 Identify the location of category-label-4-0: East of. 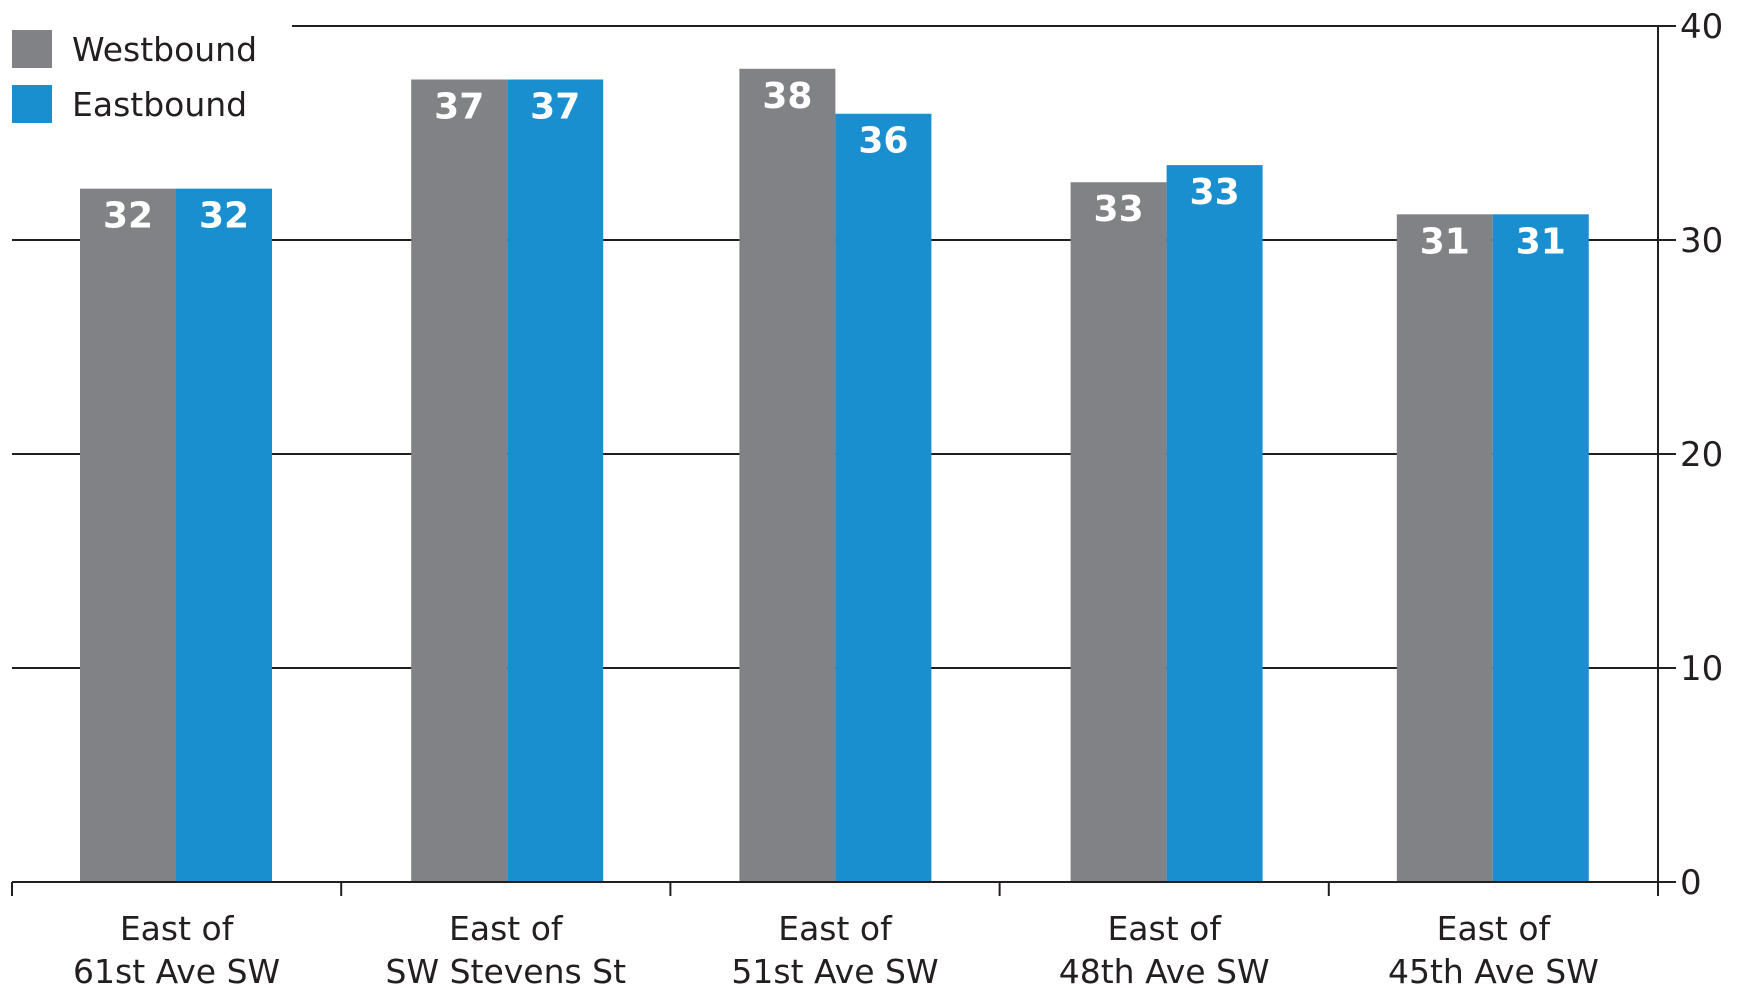
(1494, 928).